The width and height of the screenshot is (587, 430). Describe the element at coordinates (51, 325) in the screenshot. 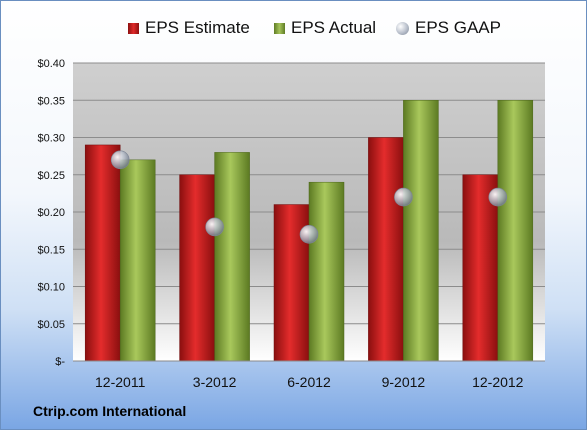

I see `y-tick-label: $0.05` at that location.